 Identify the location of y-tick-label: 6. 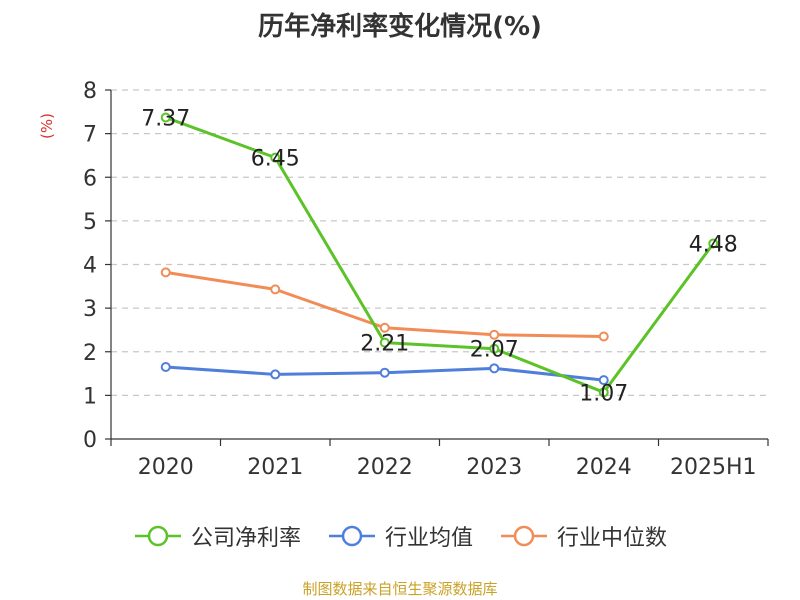
(90, 178).